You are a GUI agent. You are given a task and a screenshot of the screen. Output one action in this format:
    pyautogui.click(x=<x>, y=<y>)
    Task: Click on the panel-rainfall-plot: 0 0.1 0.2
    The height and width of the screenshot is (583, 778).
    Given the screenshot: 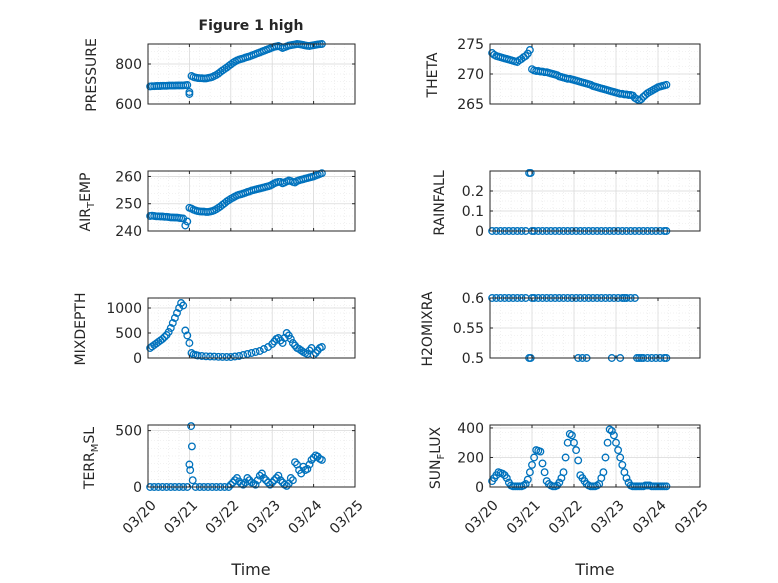 What is the action you would take?
    pyautogui.click(x=581, y=204)
    